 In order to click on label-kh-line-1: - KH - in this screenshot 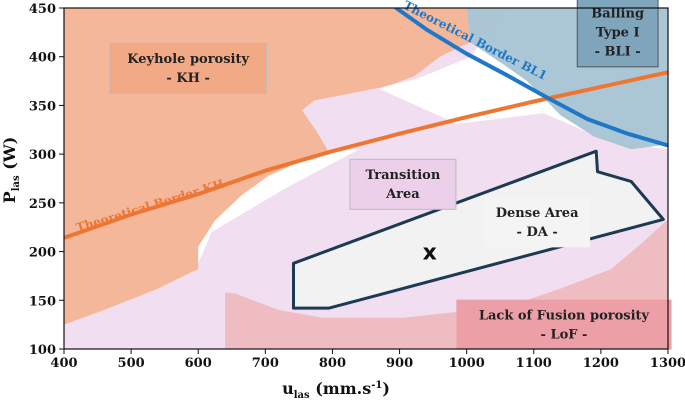, I will do `click(187, 78)`.